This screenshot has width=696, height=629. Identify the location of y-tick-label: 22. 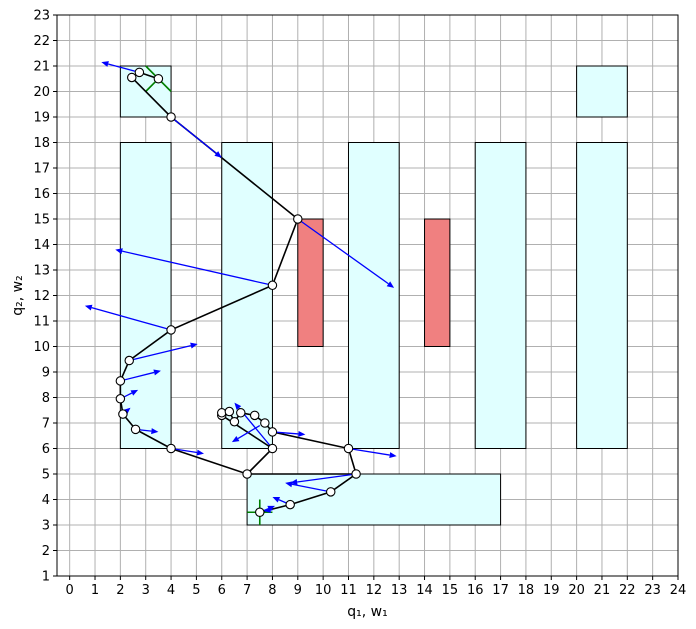
(41, 41).